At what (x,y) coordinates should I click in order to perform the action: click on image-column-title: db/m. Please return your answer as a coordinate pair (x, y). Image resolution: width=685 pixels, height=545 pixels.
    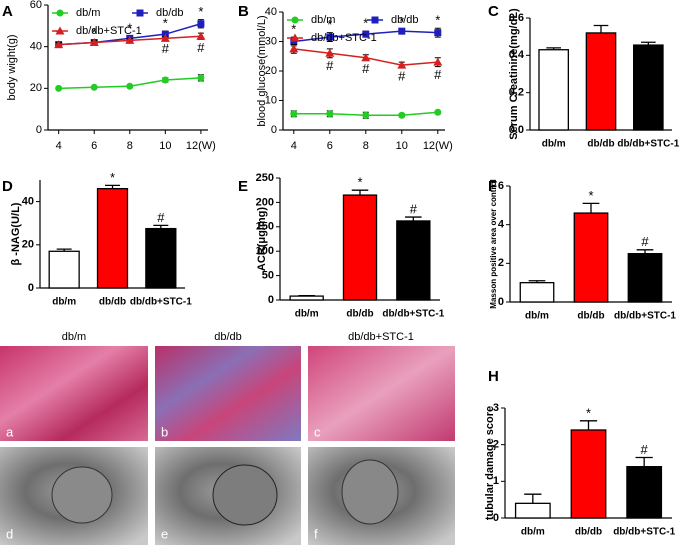
    Looking at the image, I should click on (74, 337).